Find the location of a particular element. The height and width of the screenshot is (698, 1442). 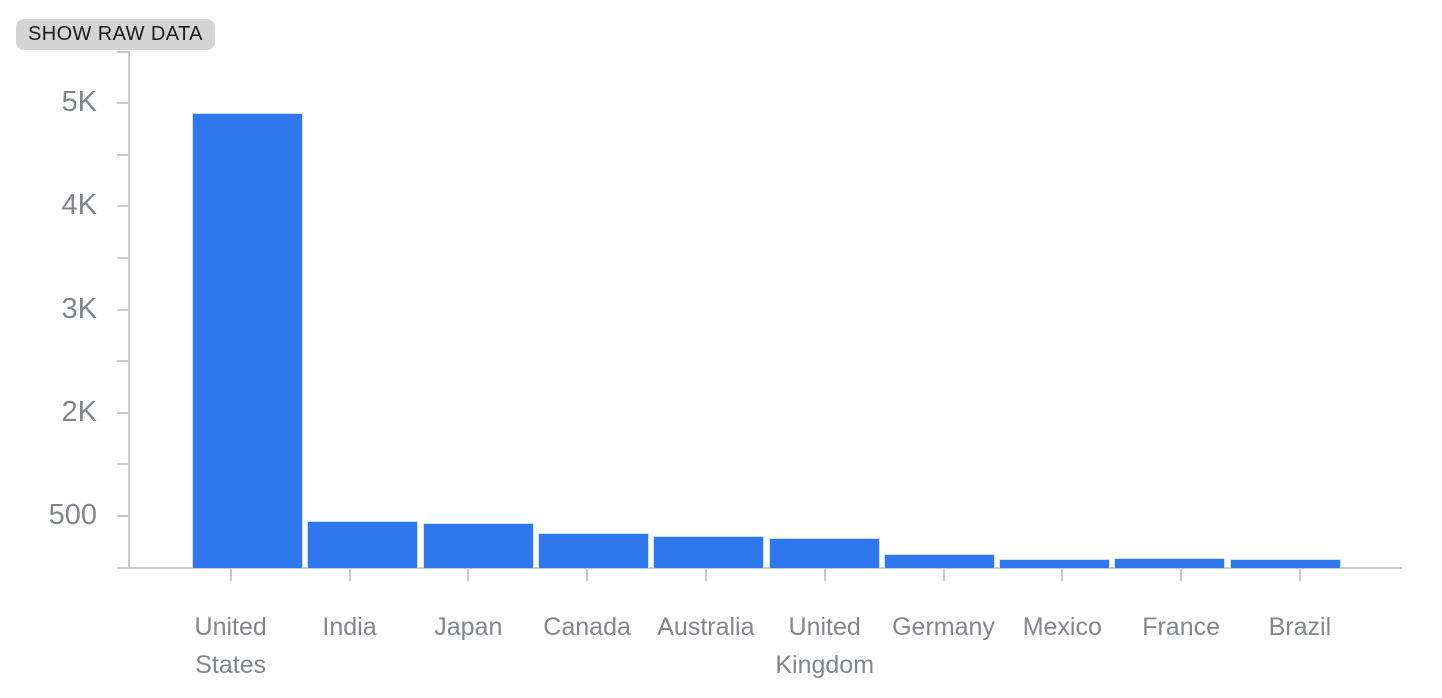

y-axis-tick-label: 2K is located at coordinates (79, 411).